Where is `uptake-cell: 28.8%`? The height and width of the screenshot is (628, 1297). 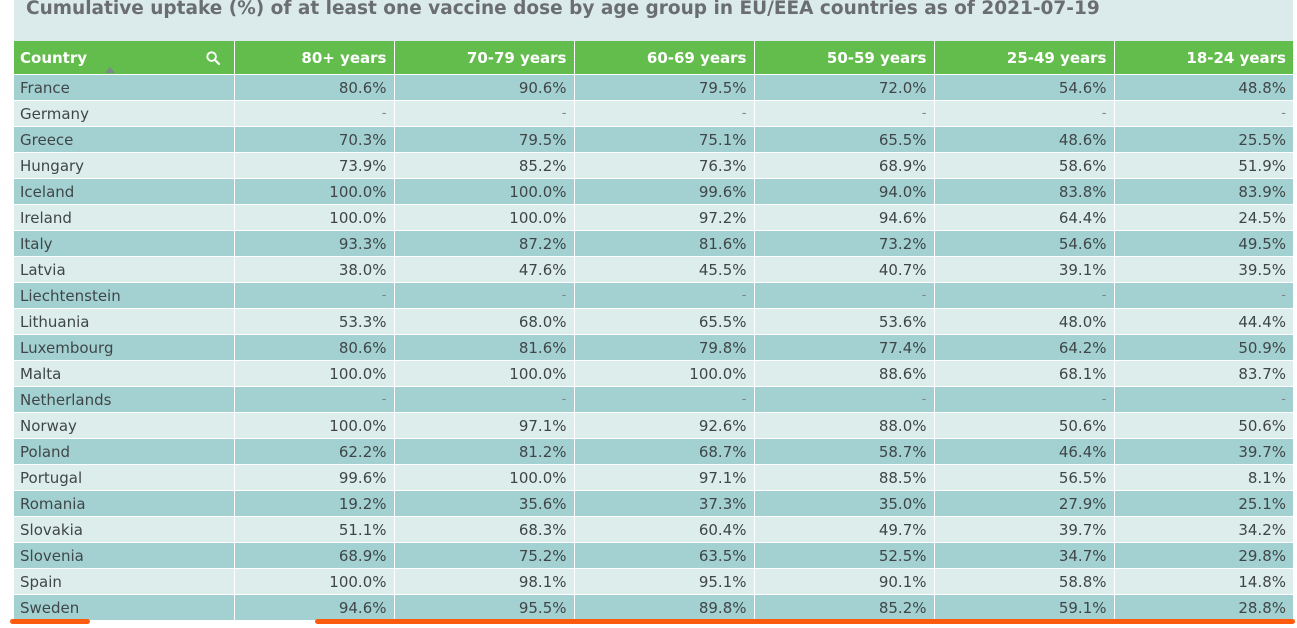
uptake-cell: 28.8% is located at coordinates (1203, 607).